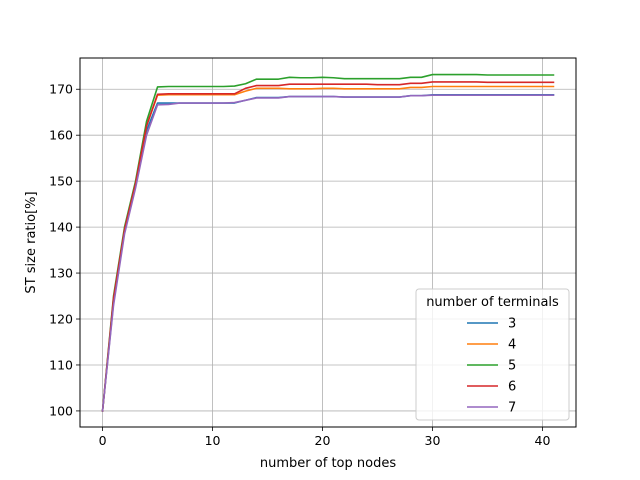 Image resolution: width=640 pixels, height=480 pixels. I want to click on y-tick-label: 140, so click(61, 227).